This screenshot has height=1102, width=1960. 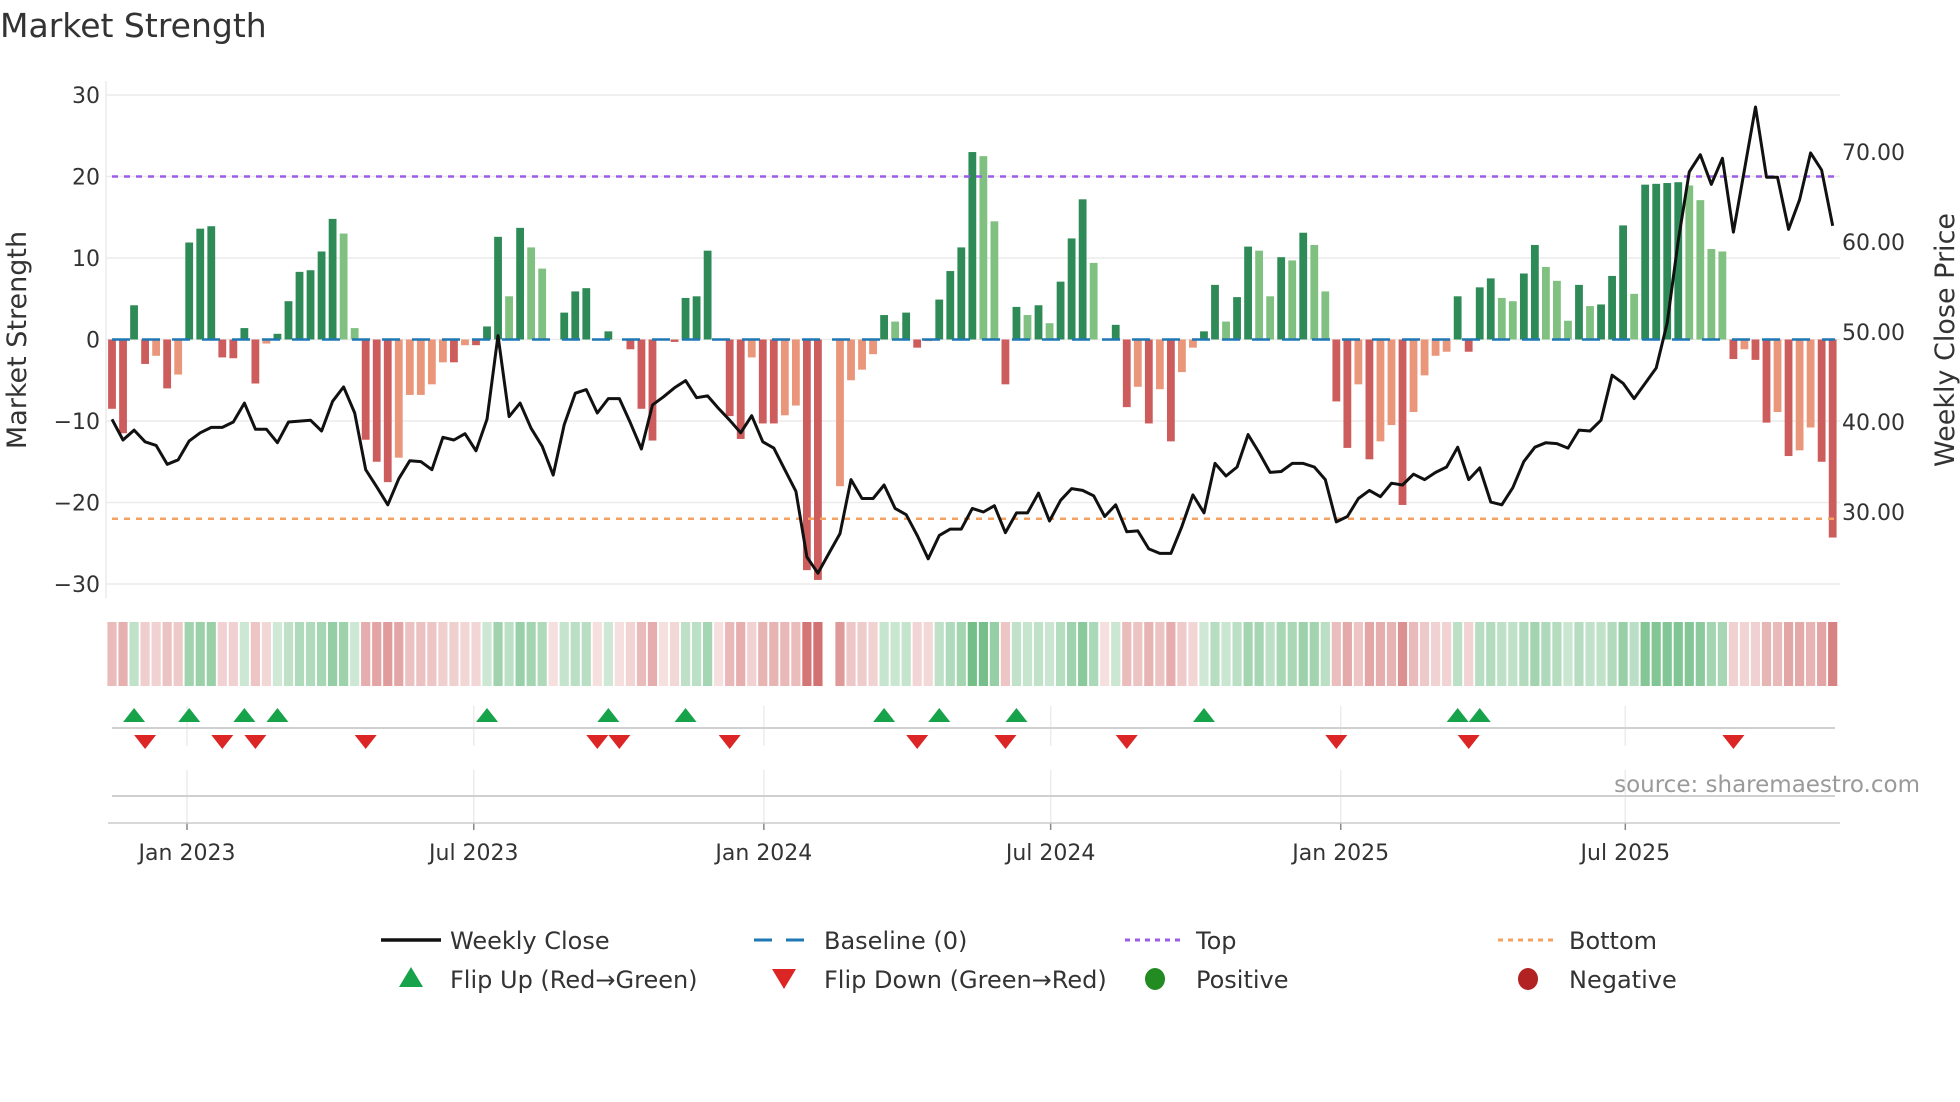 What do you see at coordinates (1242, 980) in the screenshot?
I see `legend-label: Positive` at bounding box center [1242, 980].